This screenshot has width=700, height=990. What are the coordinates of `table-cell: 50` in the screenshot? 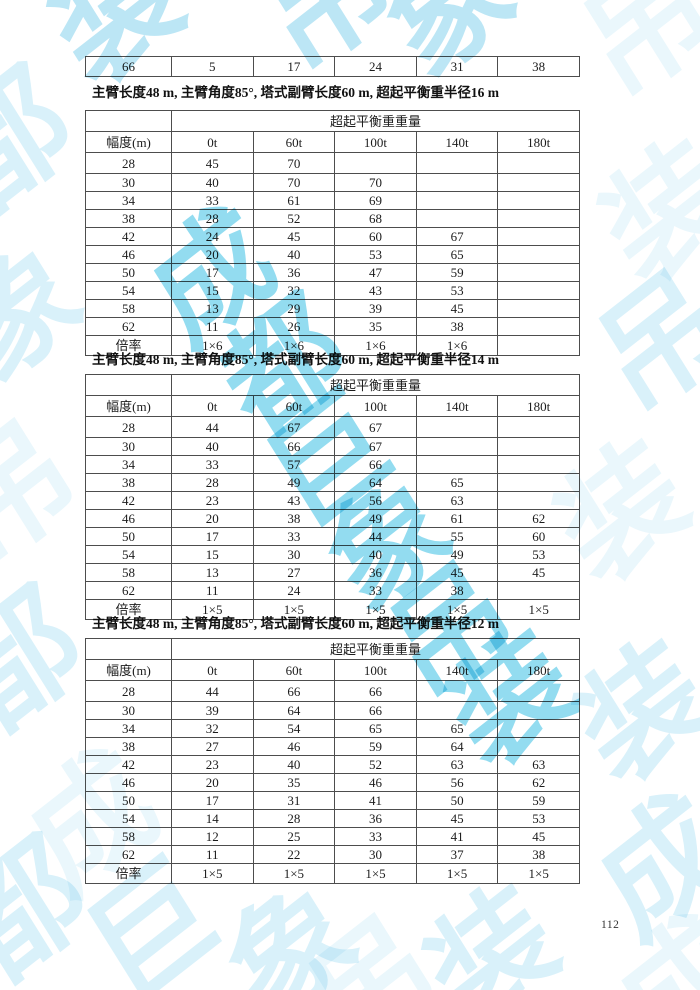 It's located at (128, 536).